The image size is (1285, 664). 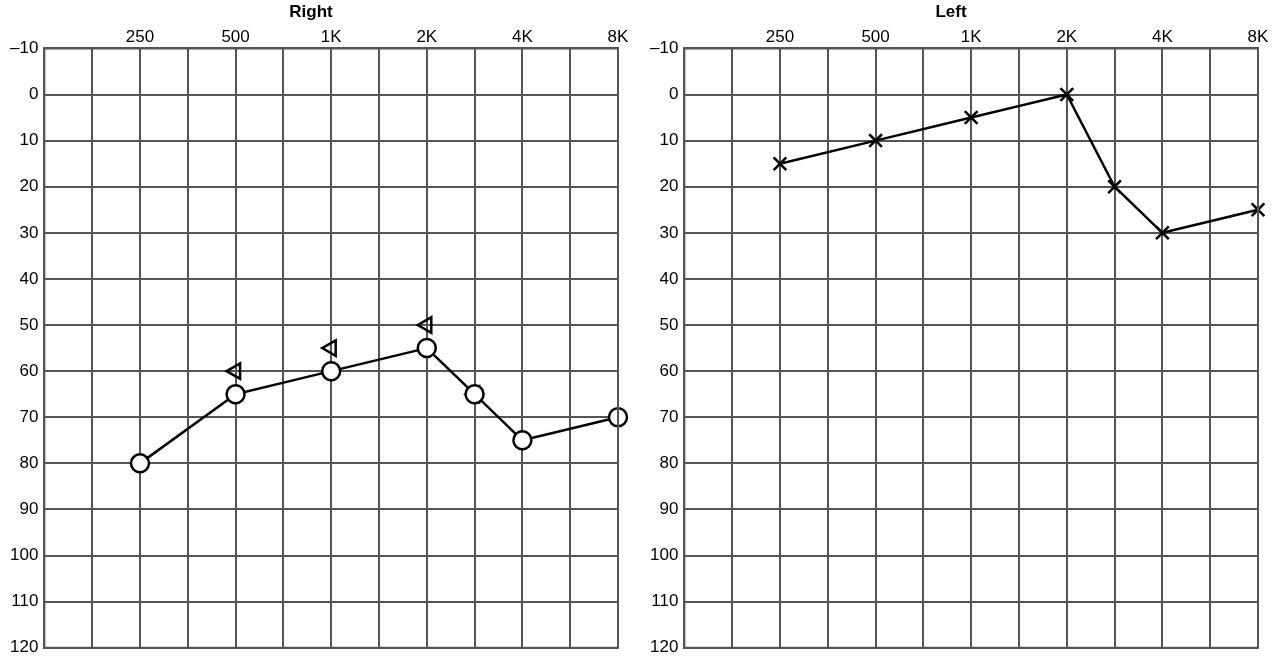 I want to click on chart-title: Left, so click(x=951, y=11).